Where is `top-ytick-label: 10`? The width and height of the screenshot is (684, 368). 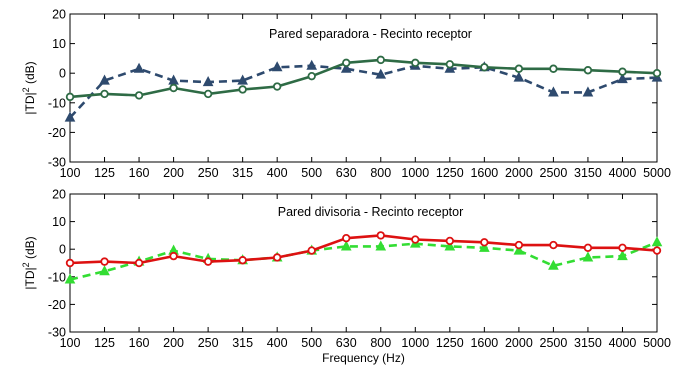 top-ytick-label: 10 is located at coordinates (59, 44).